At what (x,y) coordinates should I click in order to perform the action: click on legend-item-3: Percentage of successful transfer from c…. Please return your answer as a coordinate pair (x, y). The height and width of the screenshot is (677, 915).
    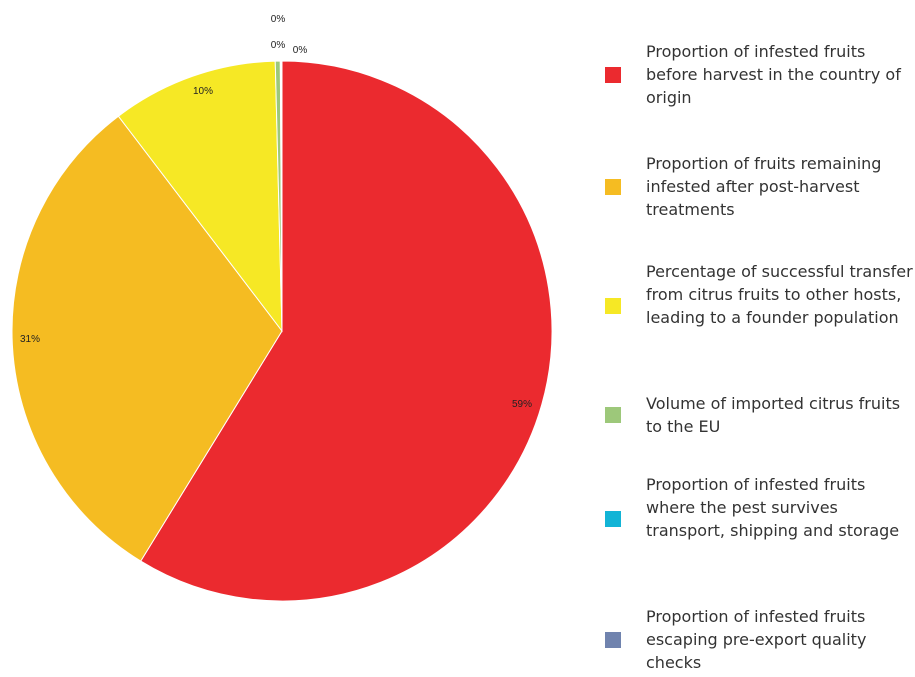
    Looking at the image, I should click on (759, 294).